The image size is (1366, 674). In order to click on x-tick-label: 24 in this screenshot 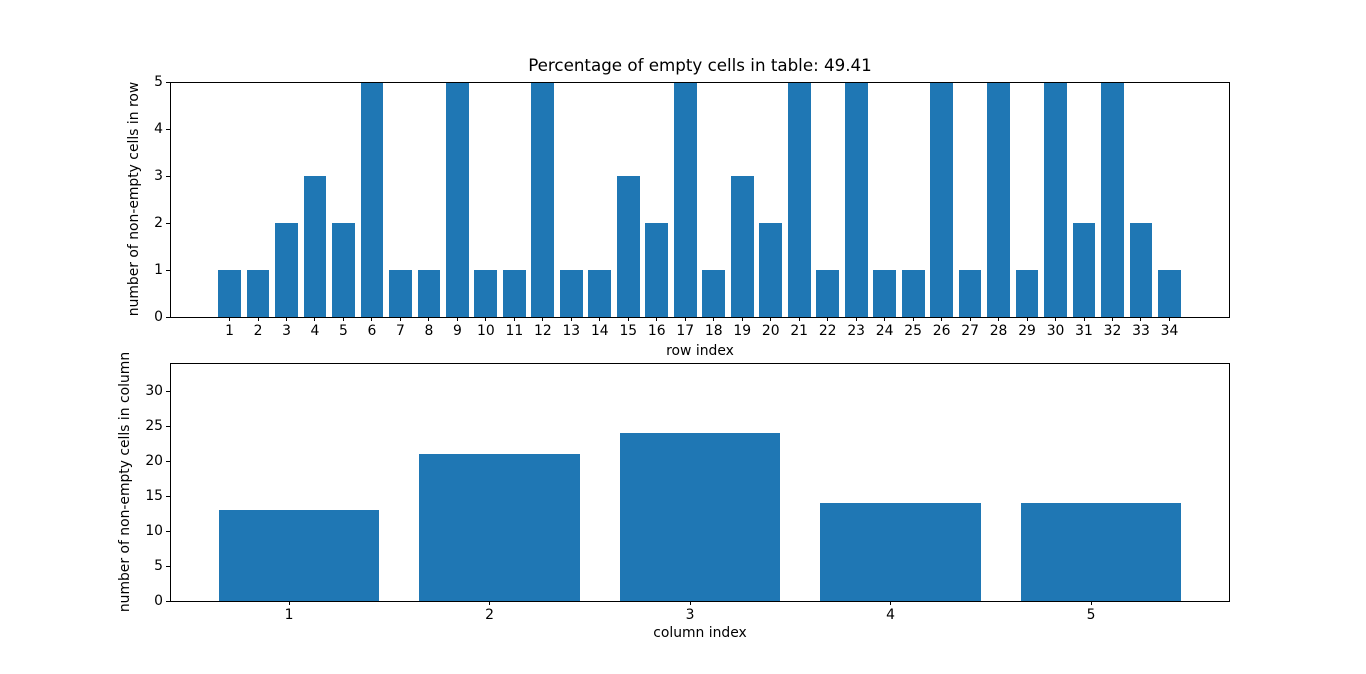, I will do `click(884, 331)`.